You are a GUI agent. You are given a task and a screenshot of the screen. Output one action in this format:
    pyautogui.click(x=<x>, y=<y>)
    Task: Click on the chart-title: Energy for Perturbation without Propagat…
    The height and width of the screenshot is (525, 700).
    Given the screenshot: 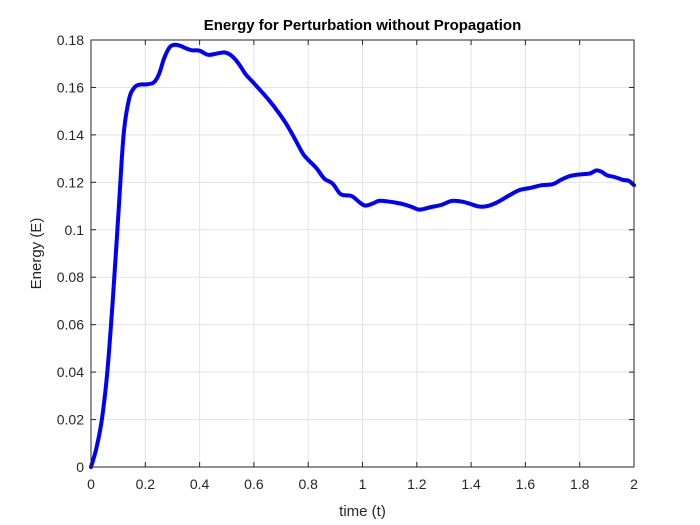 What is the action you would take?
    pyautogui.click(x=363, y=25)
    